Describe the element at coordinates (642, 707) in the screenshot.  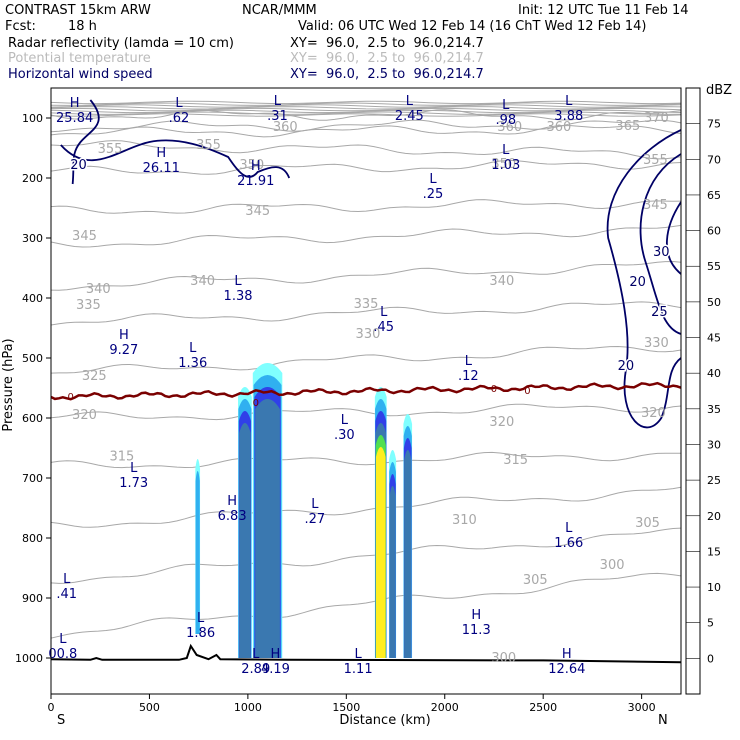
I see `x-tick-label: 3000` at that location.